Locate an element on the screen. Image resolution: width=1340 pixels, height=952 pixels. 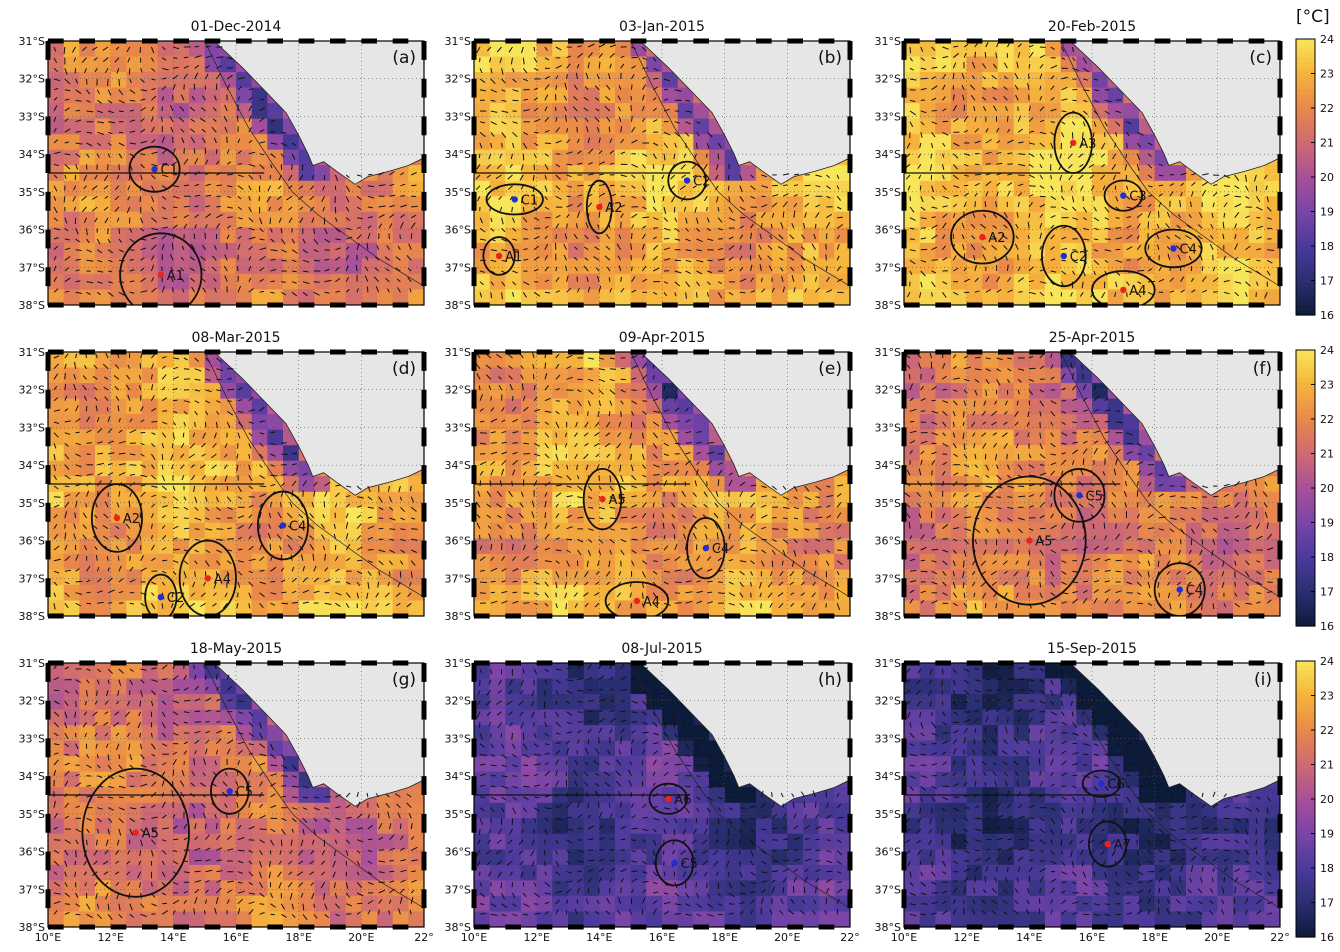
sst-field: C5 A5 C4 is located at coordinates (1092, 484).